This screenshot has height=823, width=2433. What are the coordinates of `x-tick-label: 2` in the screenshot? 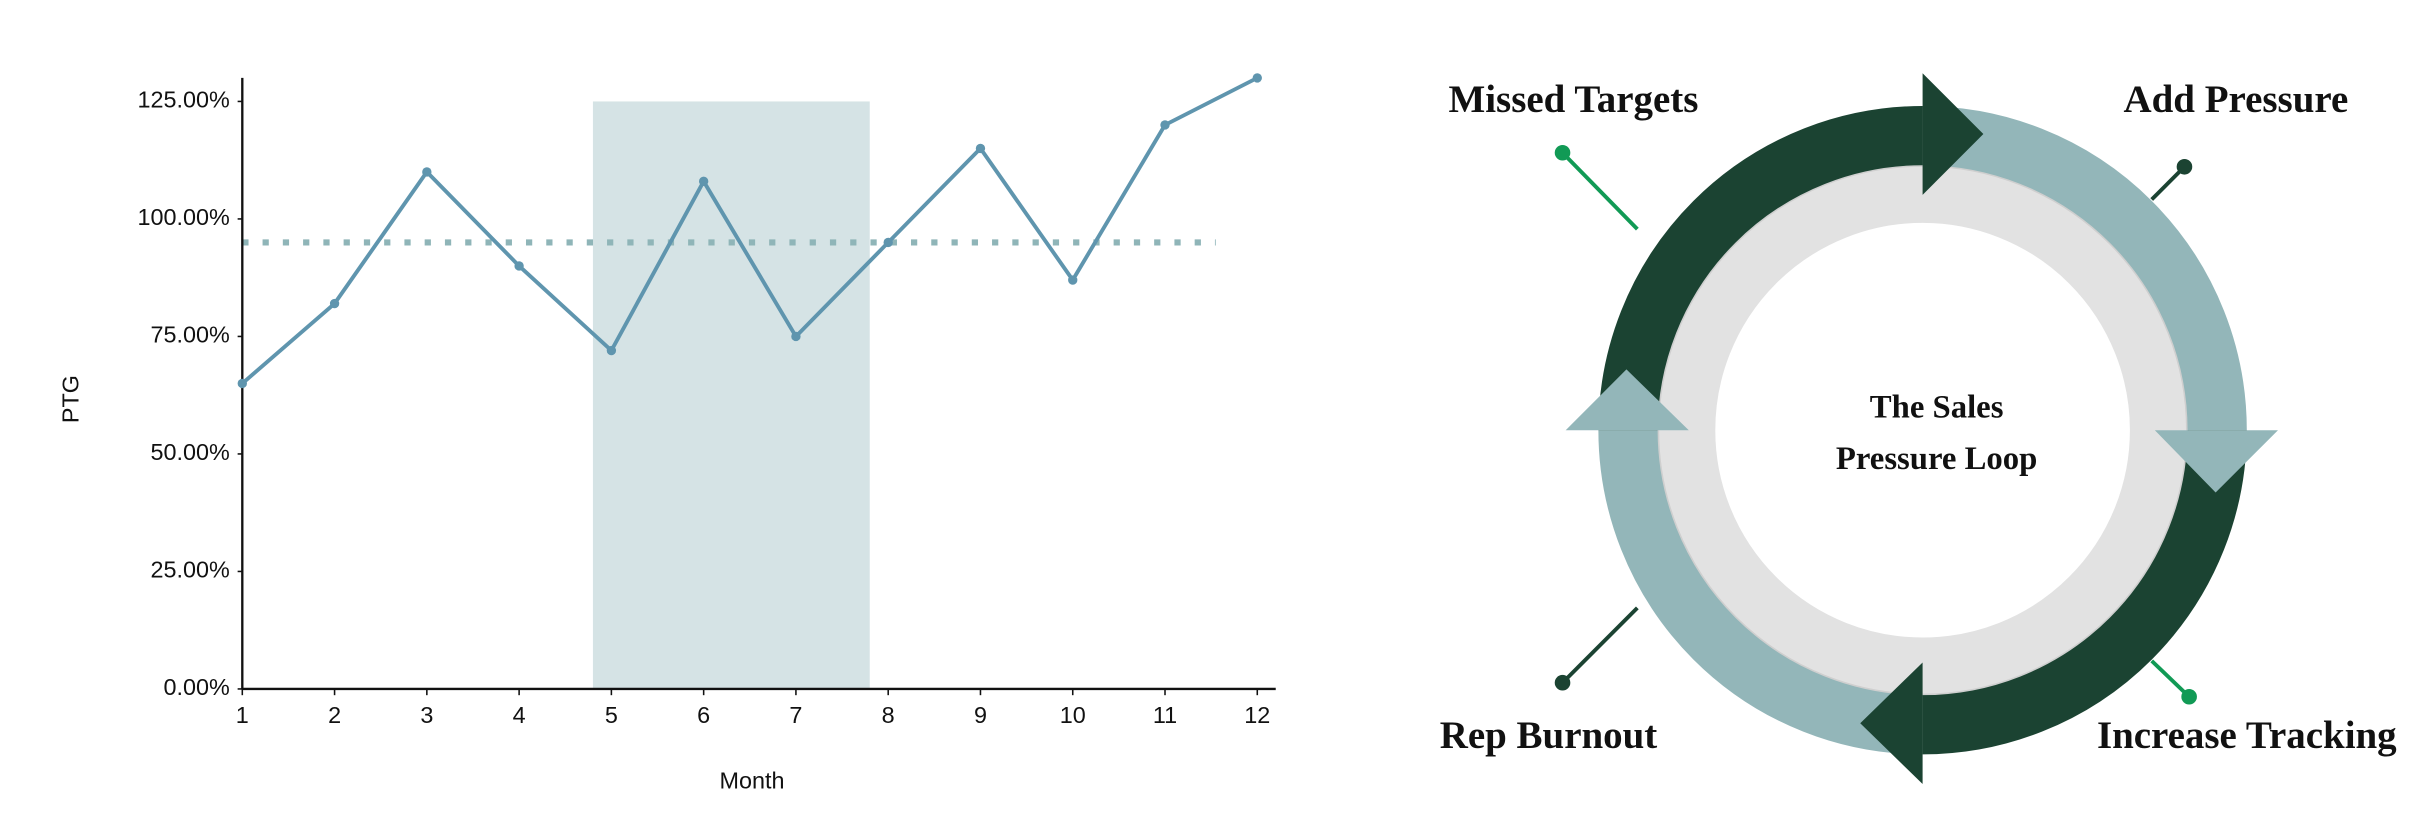 It's located at (334, 715).